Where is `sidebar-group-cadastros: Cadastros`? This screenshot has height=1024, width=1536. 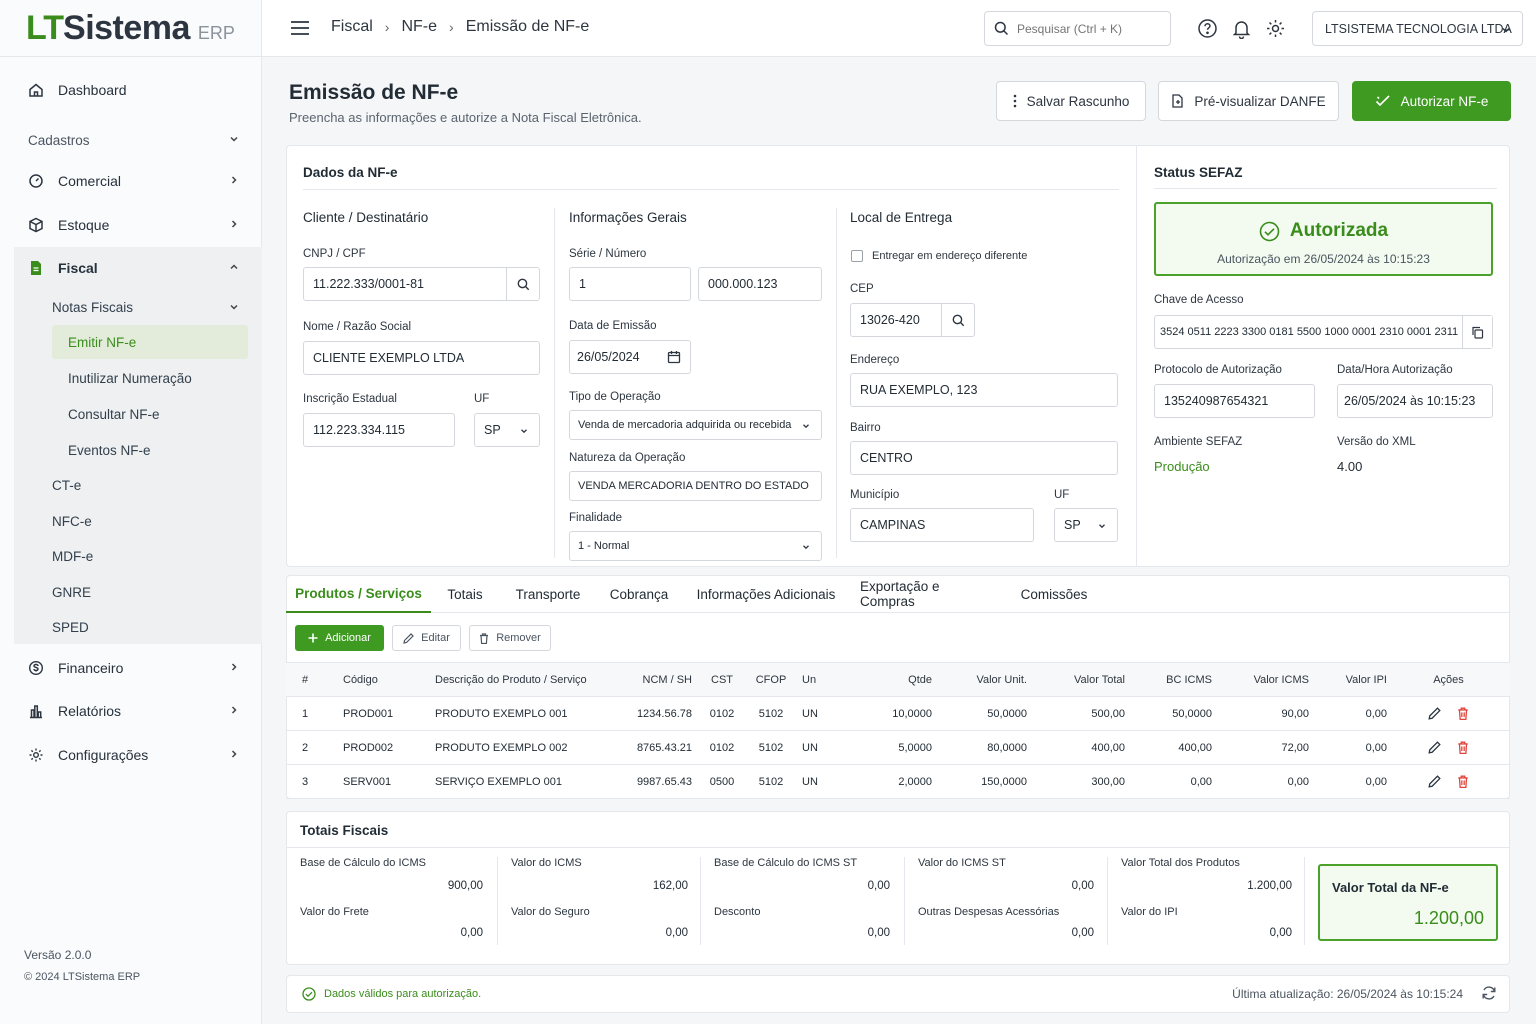 sidebar-group-cadastros: Cadastros is located at coordinates (131, 140).